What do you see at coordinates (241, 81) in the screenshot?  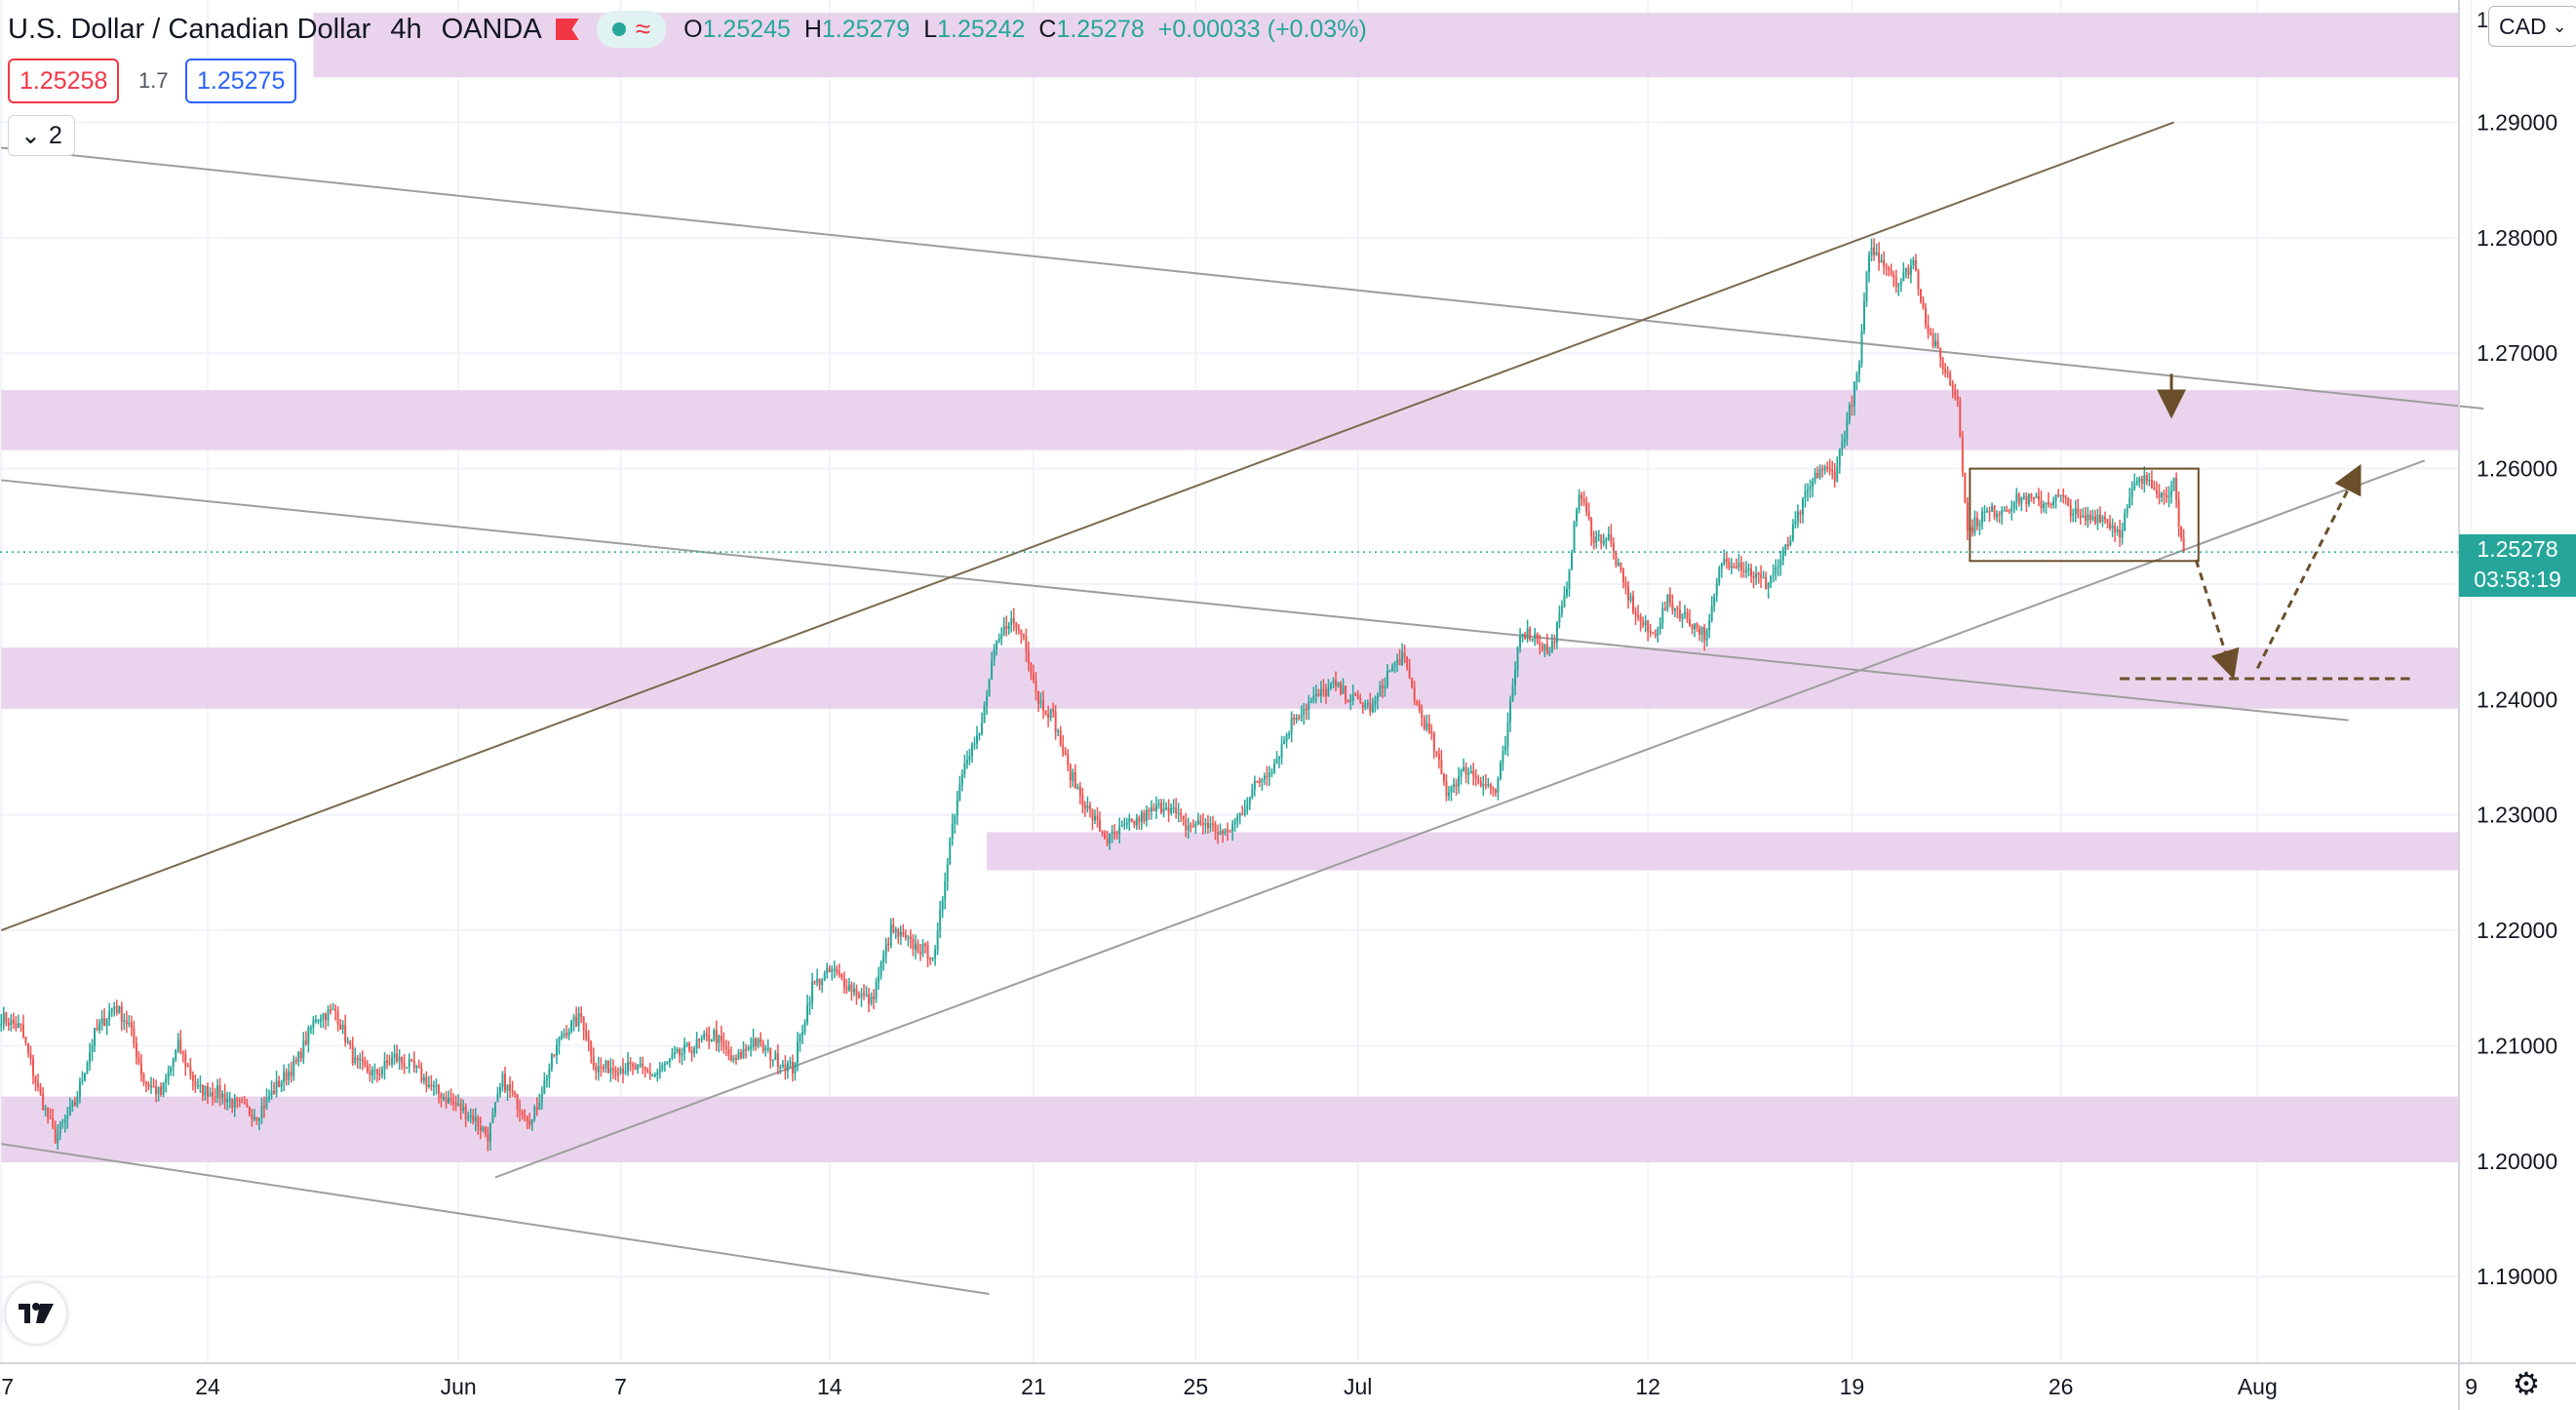 I see `buy-price-button: 1.25275` at bounding box center [241, 81].